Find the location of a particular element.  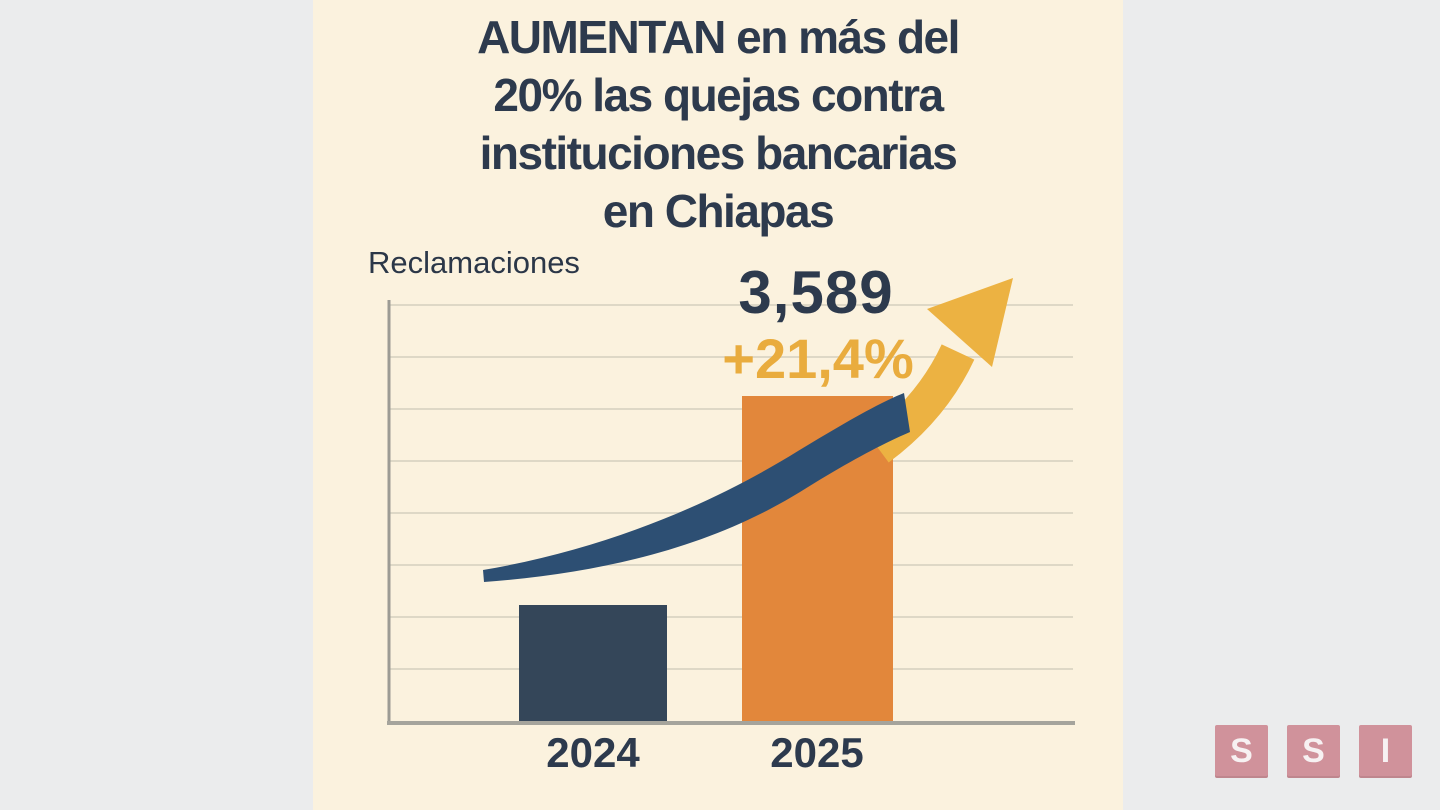

trend-curve is located at coordinates (696, 487).